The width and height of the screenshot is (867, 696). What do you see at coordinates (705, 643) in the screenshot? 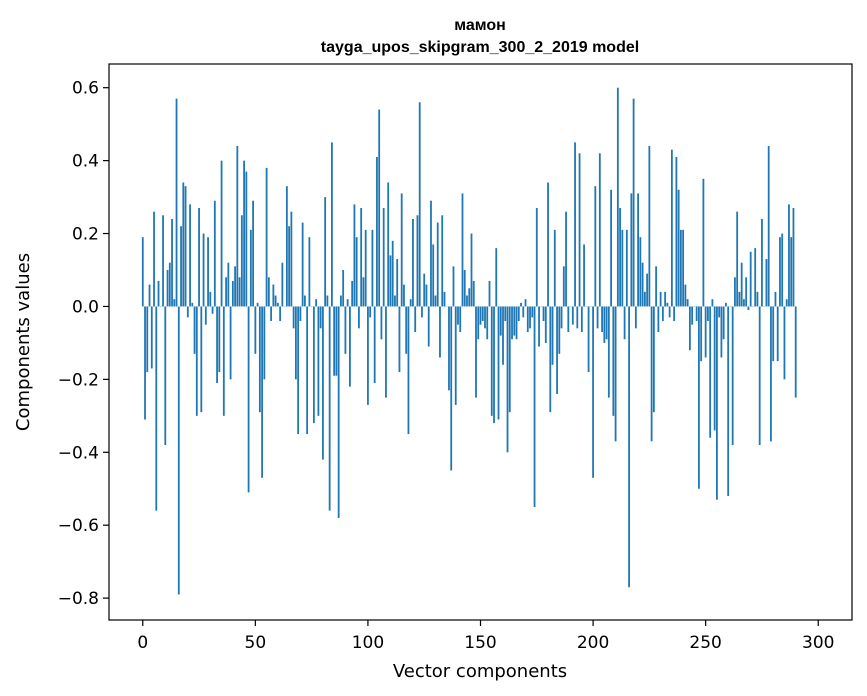
I see `x-tick-label: 250` at bounding box center [705, 643].